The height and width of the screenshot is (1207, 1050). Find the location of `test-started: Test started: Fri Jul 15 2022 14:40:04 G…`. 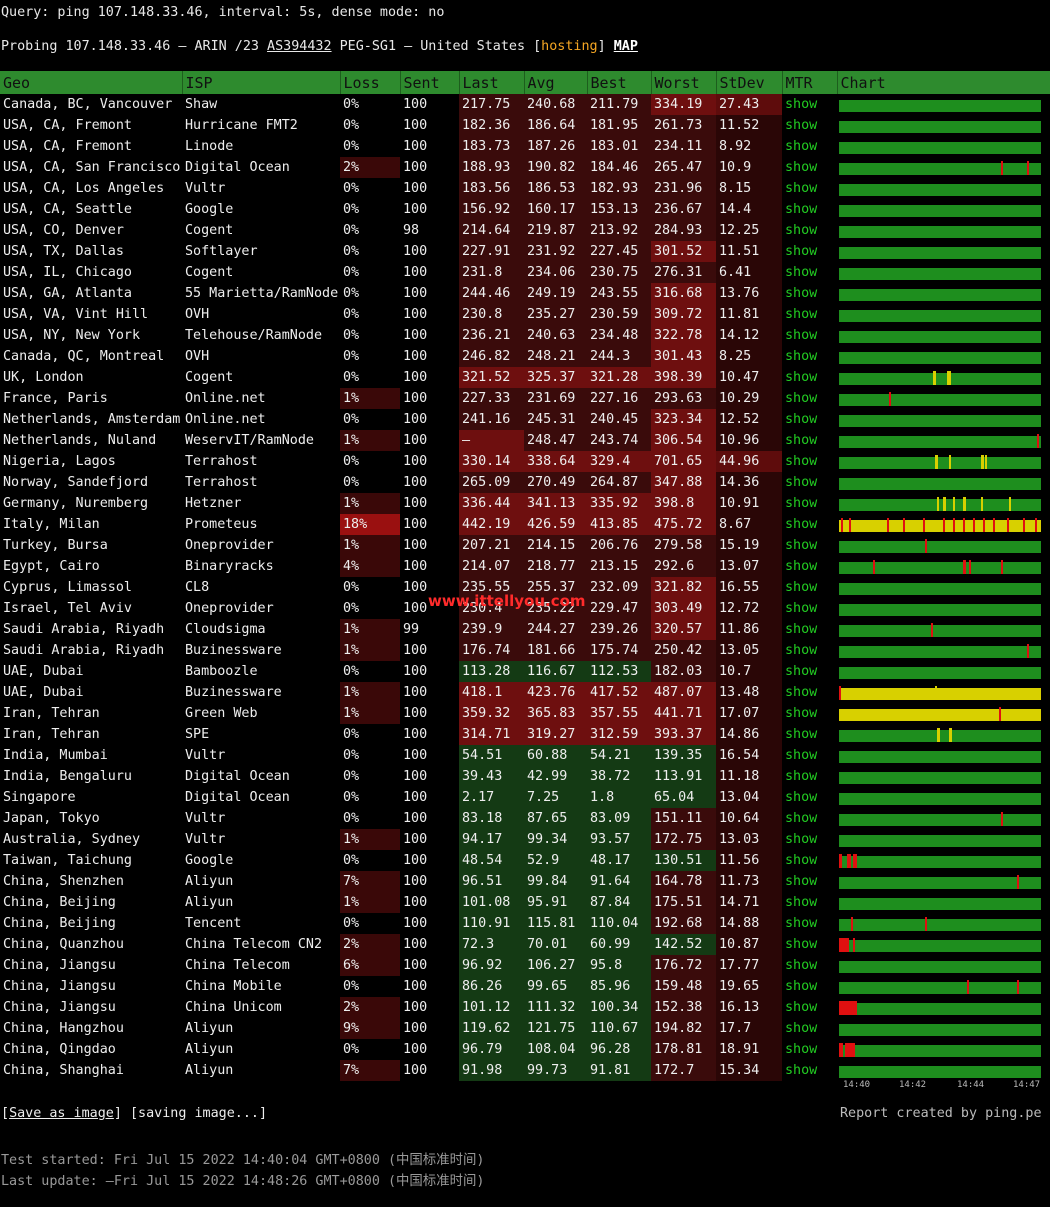

test-started: Test started: Fri Jul 15 2022 14:40:04 G… is located at coordinates (243, 1160).